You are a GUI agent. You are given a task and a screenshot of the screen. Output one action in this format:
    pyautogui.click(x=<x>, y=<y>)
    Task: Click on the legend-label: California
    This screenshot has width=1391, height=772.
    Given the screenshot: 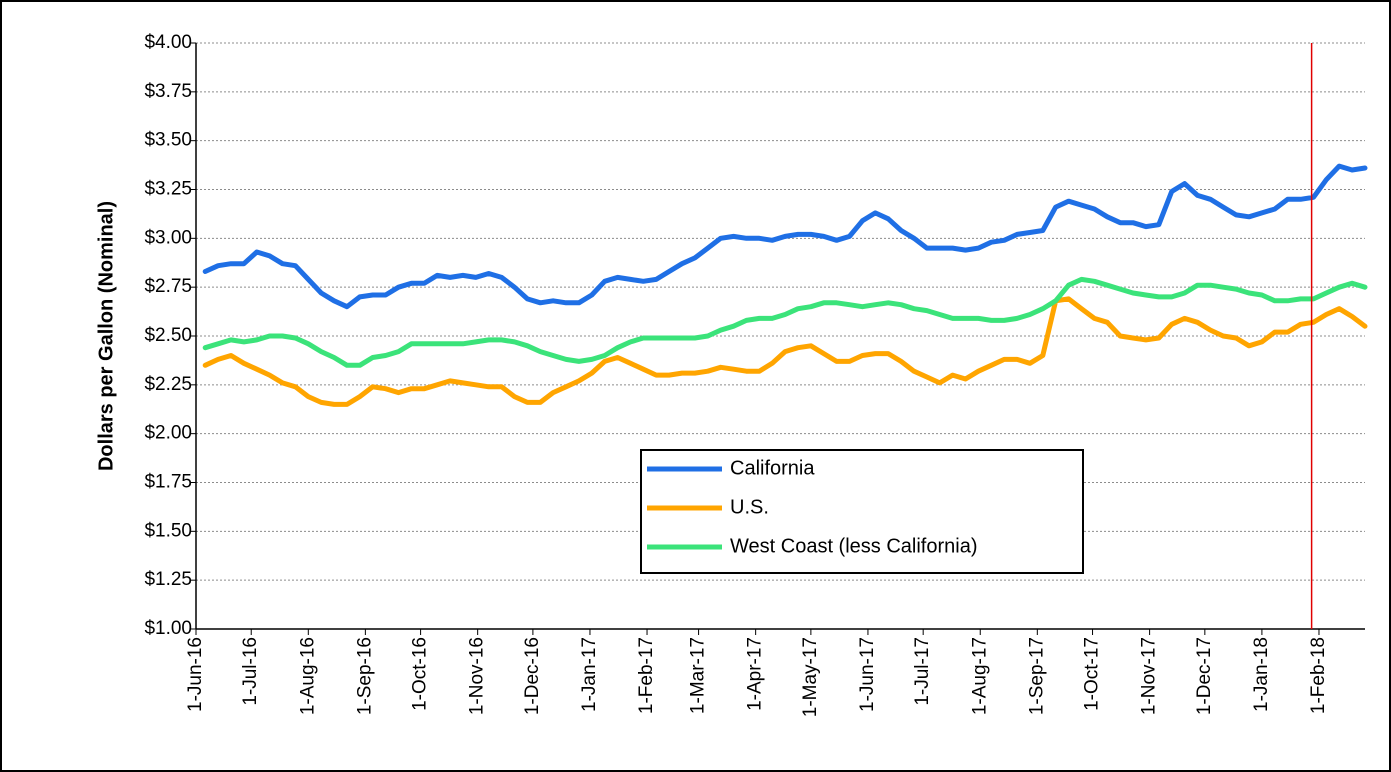 What is the action you would take?
    pyautogui.click(x=772, y=468)
    